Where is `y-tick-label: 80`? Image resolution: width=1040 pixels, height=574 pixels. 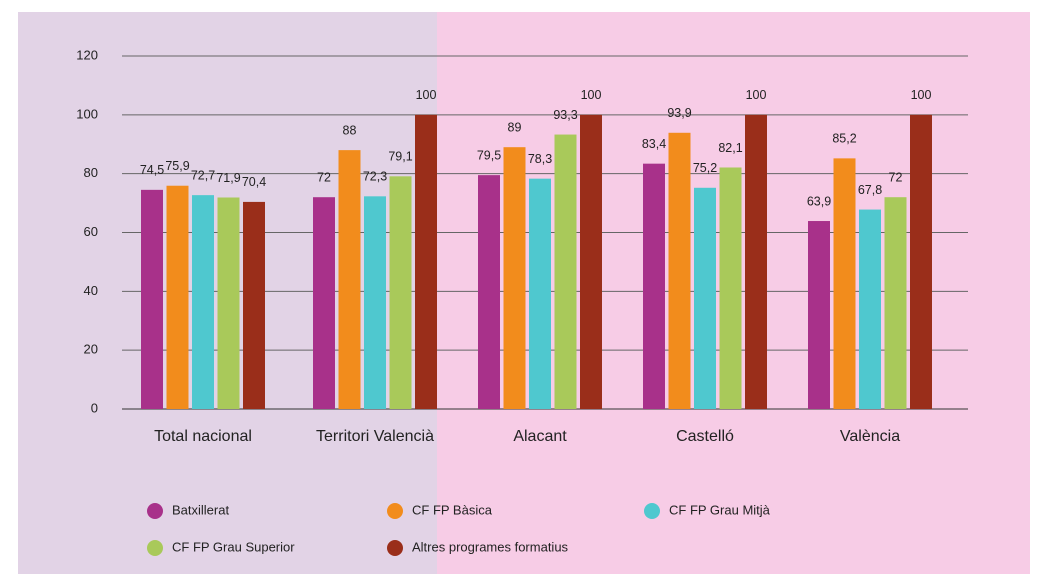
y-tick-label: 80 is located at coordinates (91, 172).